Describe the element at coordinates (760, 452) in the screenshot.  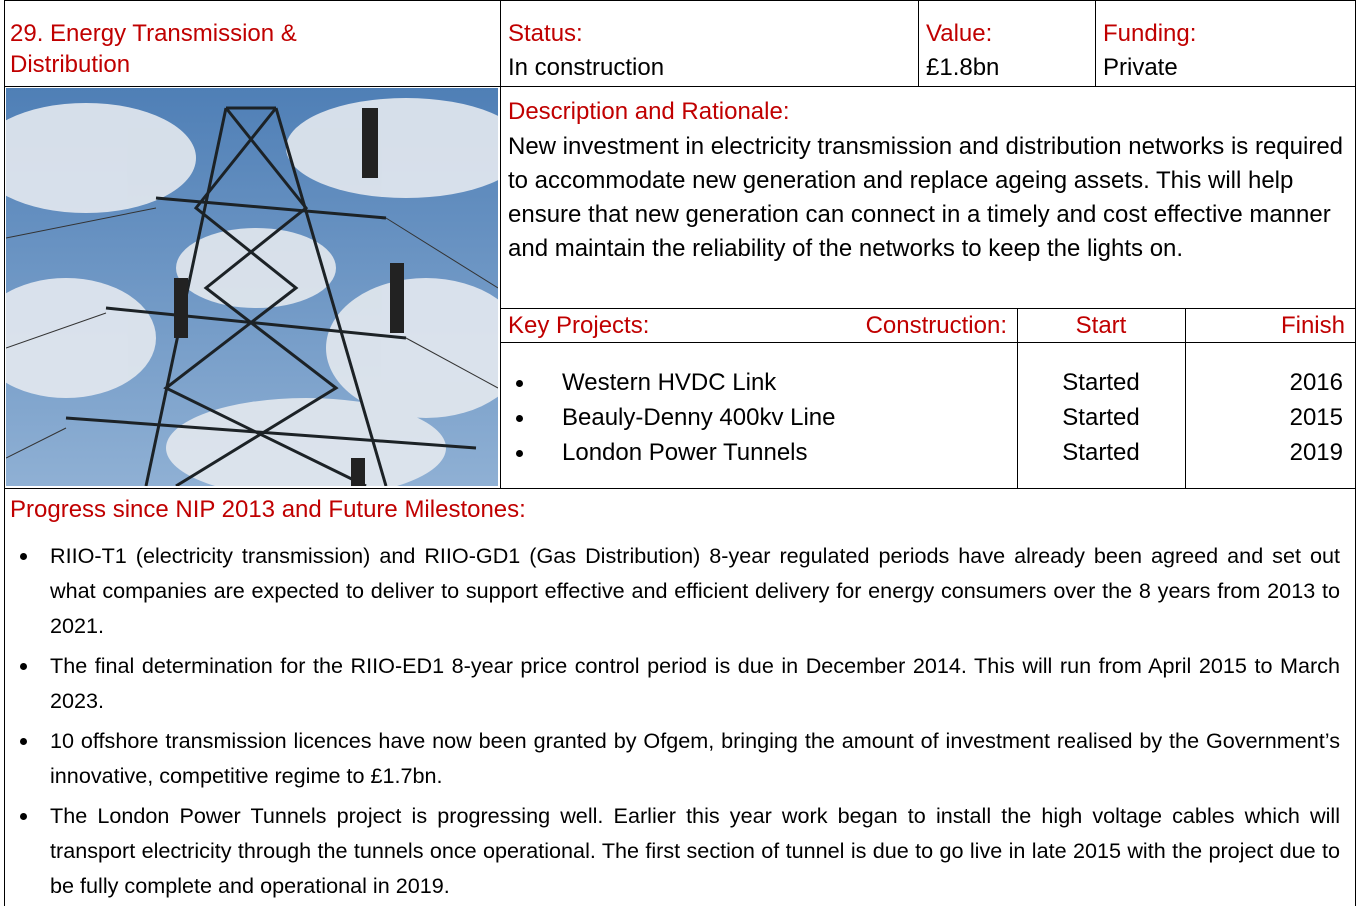
I see `project-name: London Power Tunnels` at that location.